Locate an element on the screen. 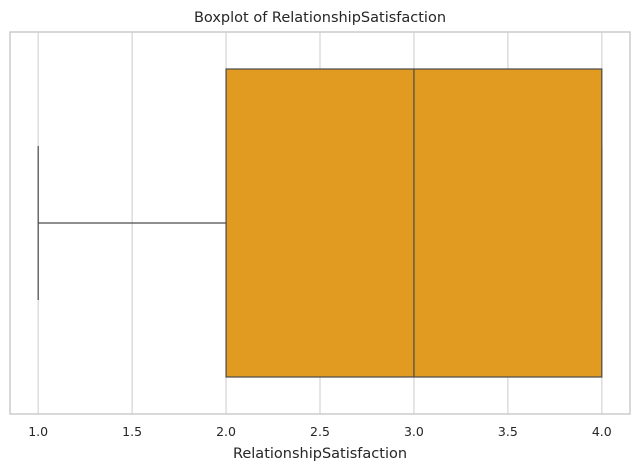 The height and width of the screenshot is (473, 640). x-tick-label-3: 2.5 is located at coordinates (320, 431).